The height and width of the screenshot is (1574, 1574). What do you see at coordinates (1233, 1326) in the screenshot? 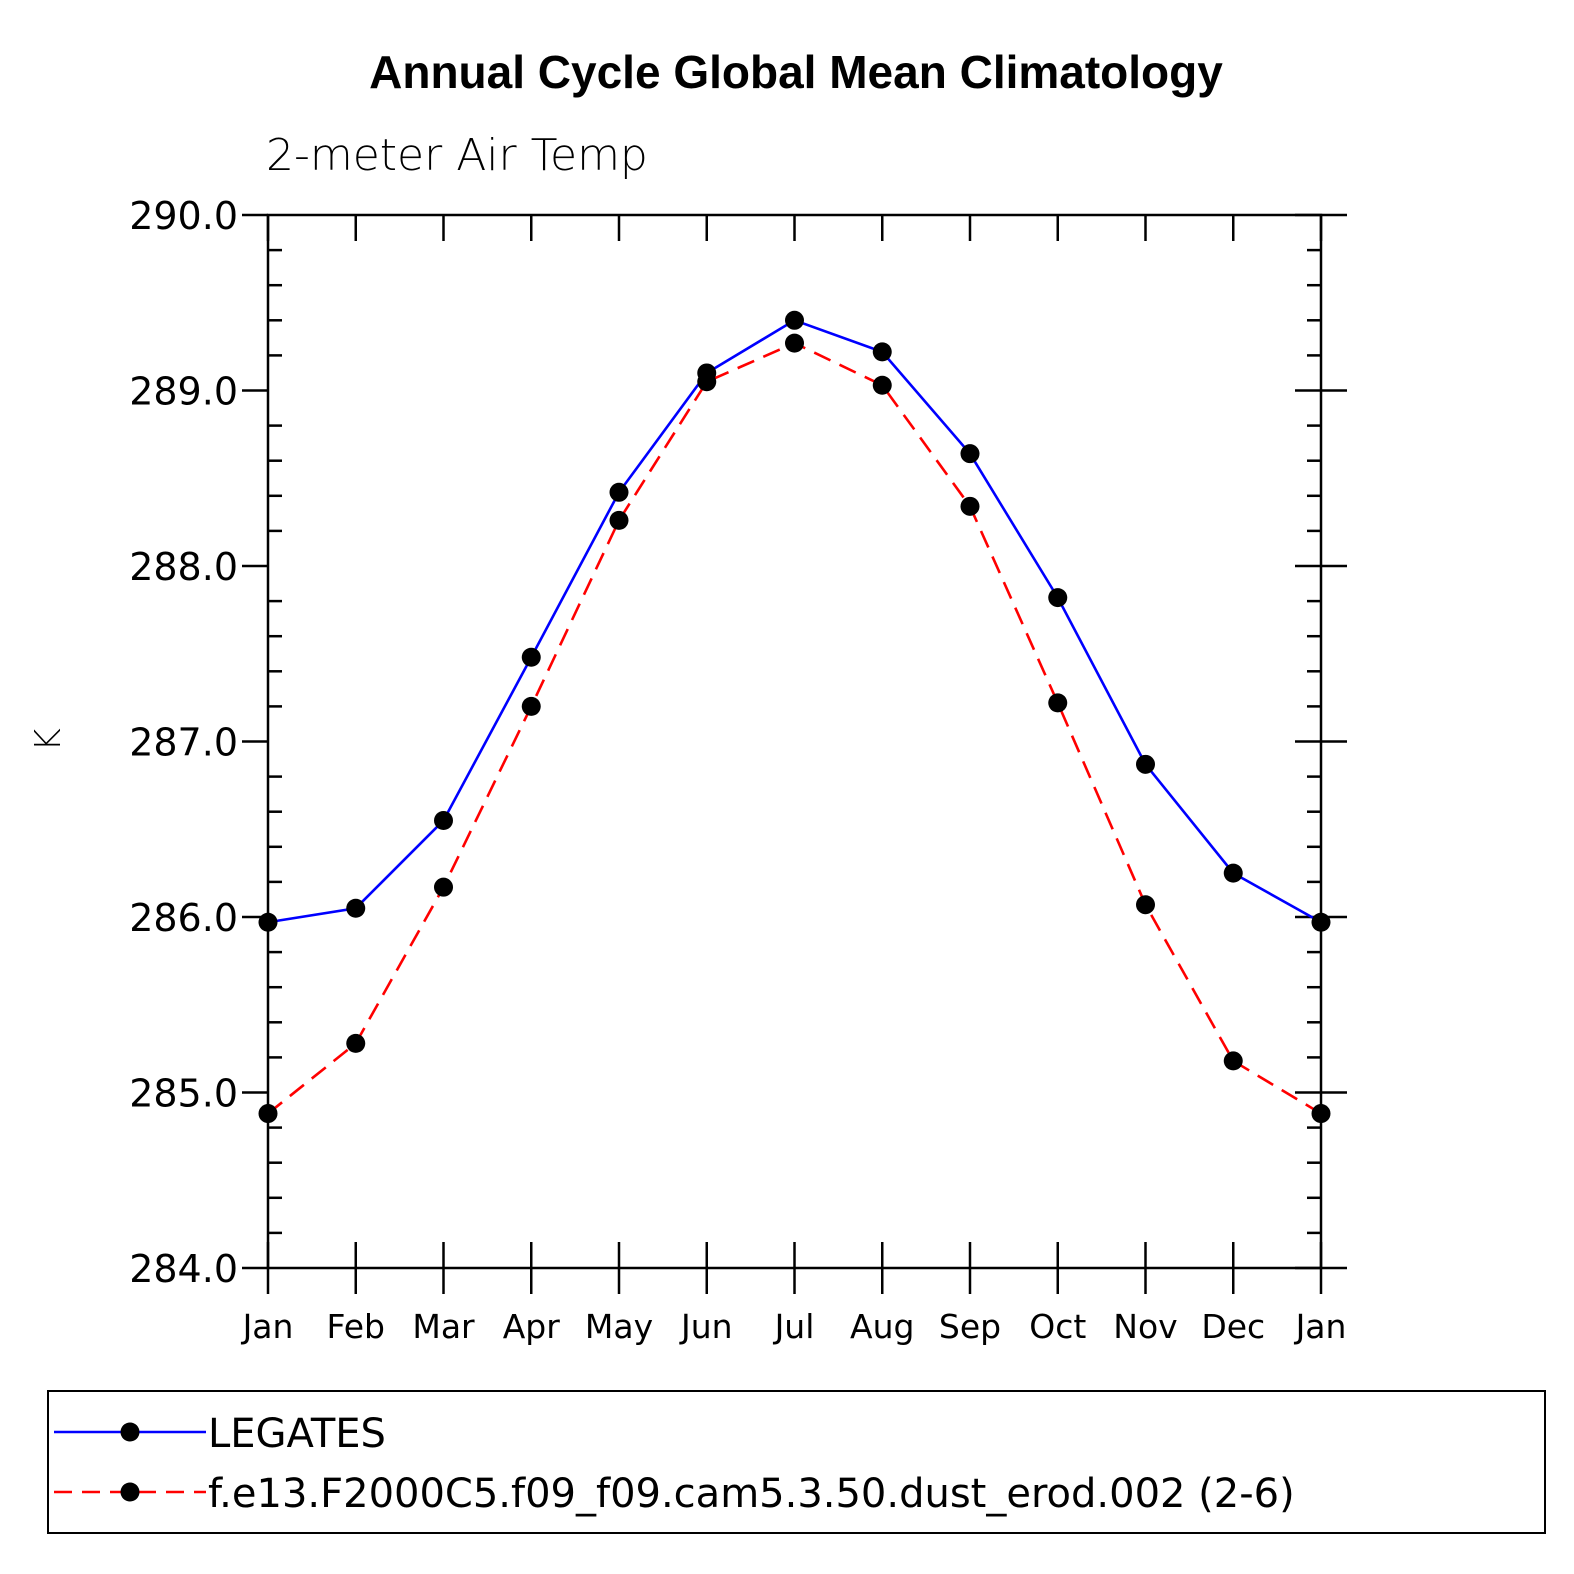
I see `x-tick-label: Dec` at bounding box center [1233, 1326].